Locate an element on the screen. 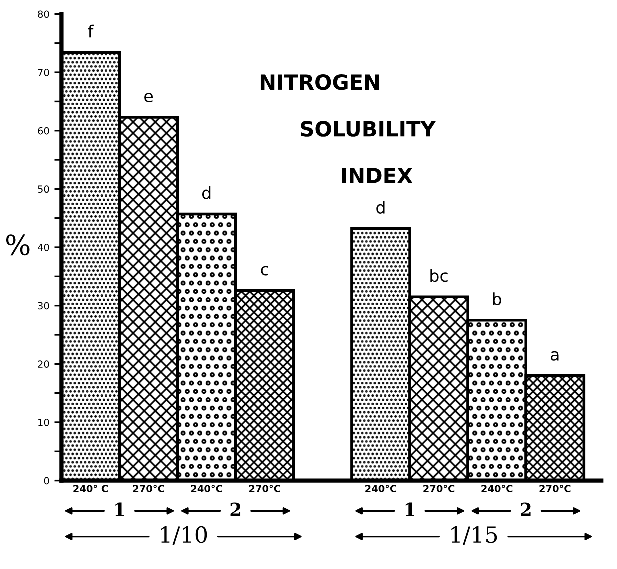 Image resolution: width=617 pixels, height=569 pixels. y-tick-label: 60 is located at coordinates (44, 131).